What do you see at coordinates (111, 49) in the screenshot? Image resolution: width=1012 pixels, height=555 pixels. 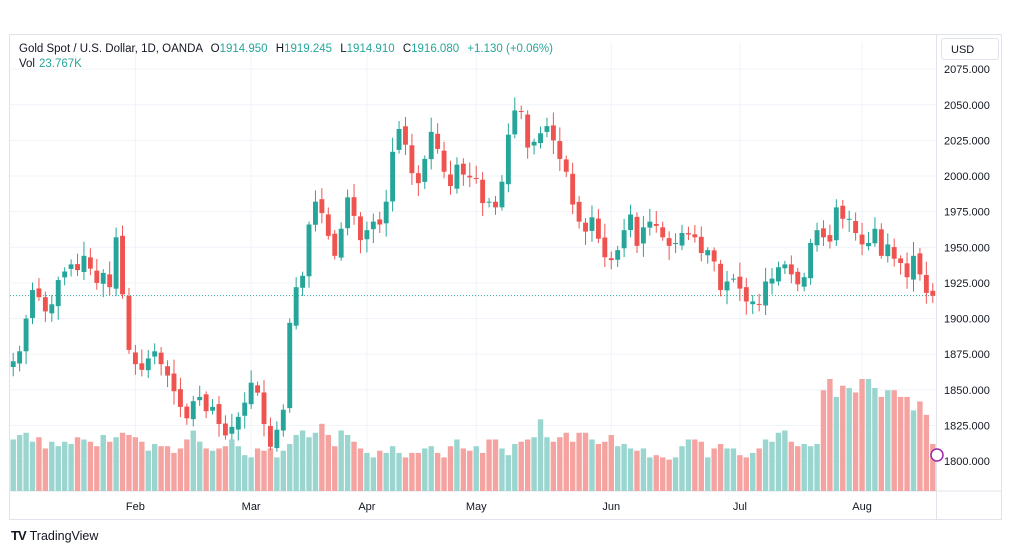 I see `symbol-title: Gold Spot / U.S. Dollar, 1D, OANDA` at bounding box center [111, 49].